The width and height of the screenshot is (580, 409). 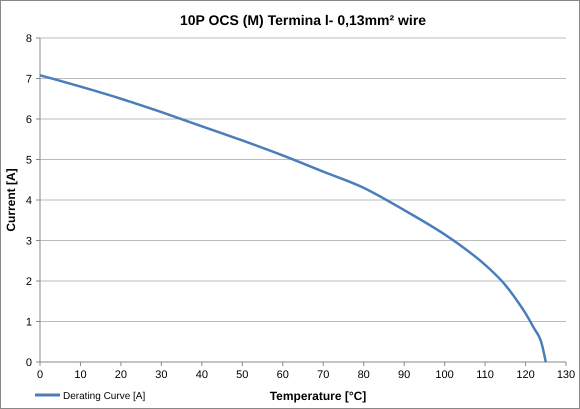 What do you see at coordinates (323, 375) in the screenshot?
I see `x-tick-label: 70` at bounding box center [323, 375].